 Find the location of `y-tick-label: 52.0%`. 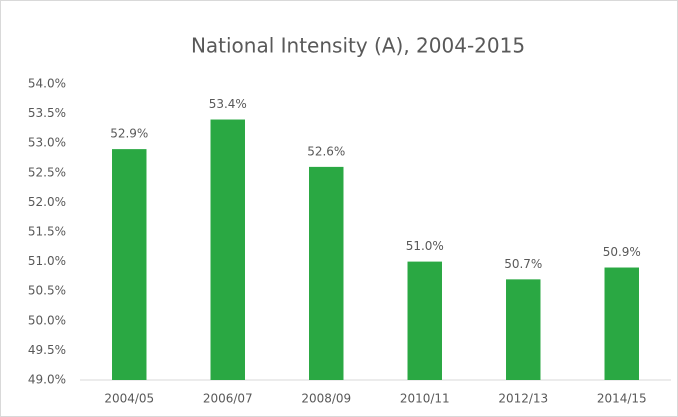

y-tick-label: 52.0% is located at coordinates (47, 202).